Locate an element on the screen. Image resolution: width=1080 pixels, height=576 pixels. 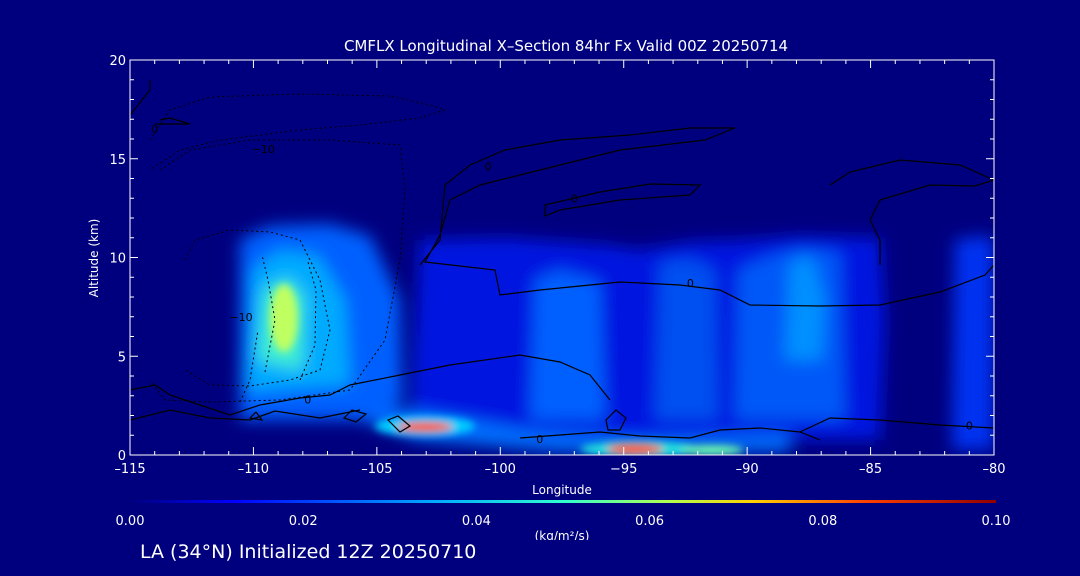
flux-peak-west-upper is located at coordinates (284, 318).